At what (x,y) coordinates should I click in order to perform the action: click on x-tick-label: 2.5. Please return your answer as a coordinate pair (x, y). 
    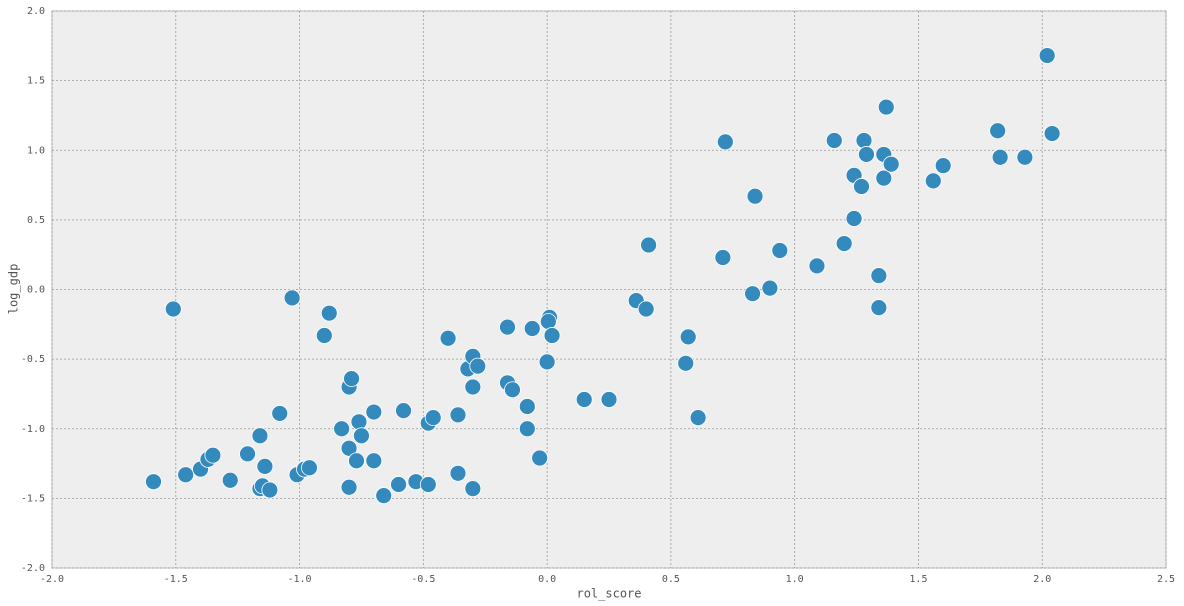
    Looking at the image, I should click on (1166, 579).